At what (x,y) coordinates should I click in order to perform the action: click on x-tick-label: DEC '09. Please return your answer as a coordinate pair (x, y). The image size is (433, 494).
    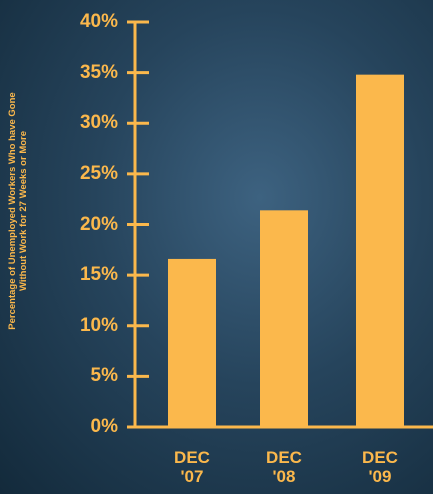
    Looking at the image, I should click on (380, 467).